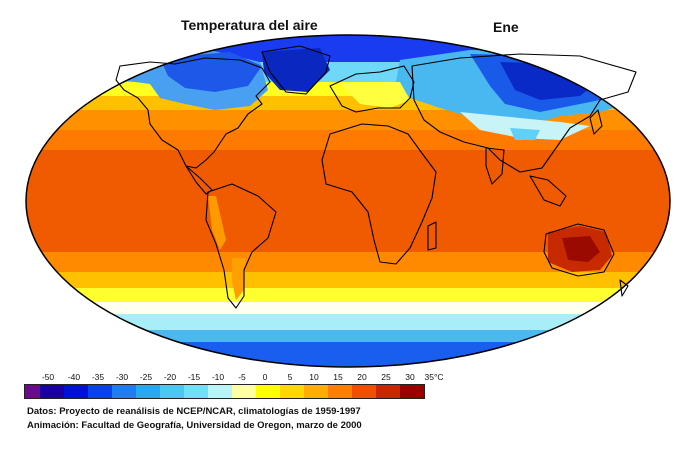 This screenshot has height=470, width=700. Describe the element at coordinates (348, 263) in the screenshot. I see `band-south-warm` at that location.